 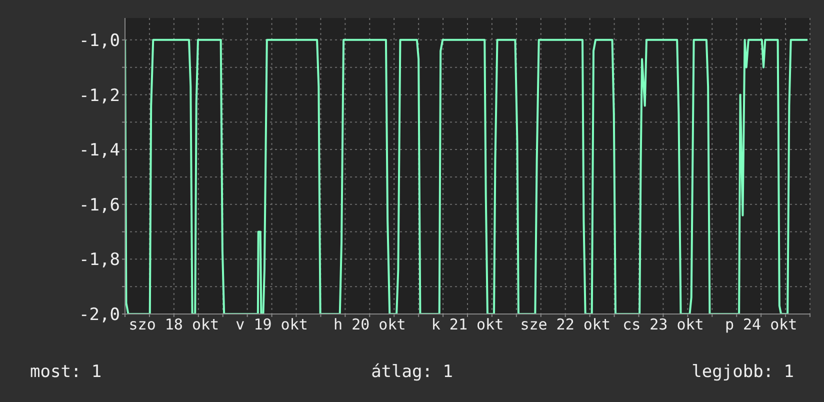 What do you see at coordinates (761, 325) in the screenshot?
I see `x-tick-label: p 24 okt` at bounding box center [761, 325].